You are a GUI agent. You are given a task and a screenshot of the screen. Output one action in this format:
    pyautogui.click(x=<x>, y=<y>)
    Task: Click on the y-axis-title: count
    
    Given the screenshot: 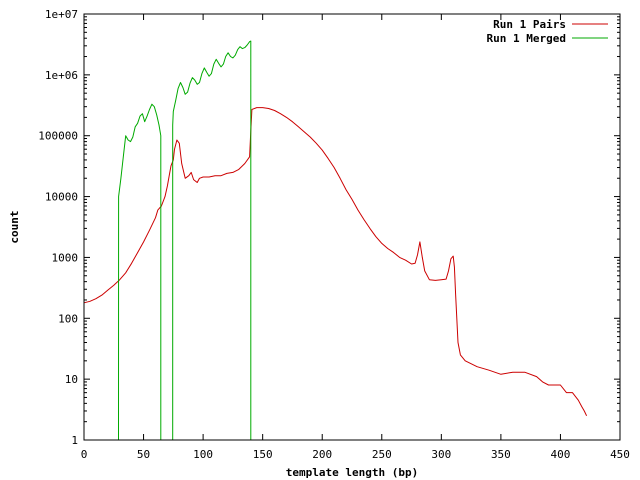 What is the action you would take?
    pyautogui.click(x=14, y=226)
    